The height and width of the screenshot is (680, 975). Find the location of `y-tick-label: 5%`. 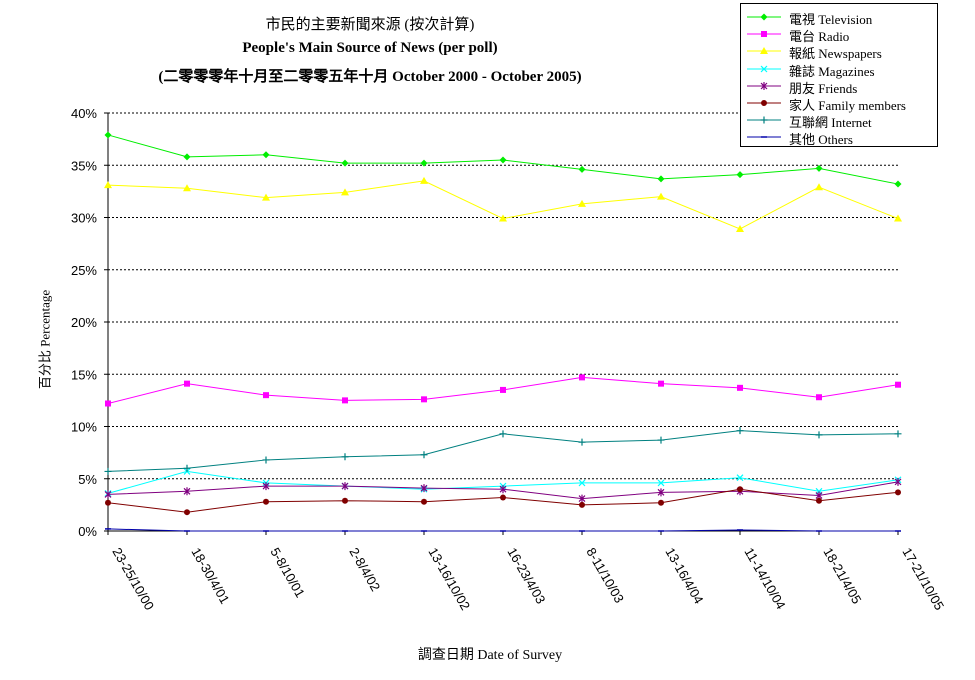

y-tick-label: 5% is located at coordinates (87, 479).